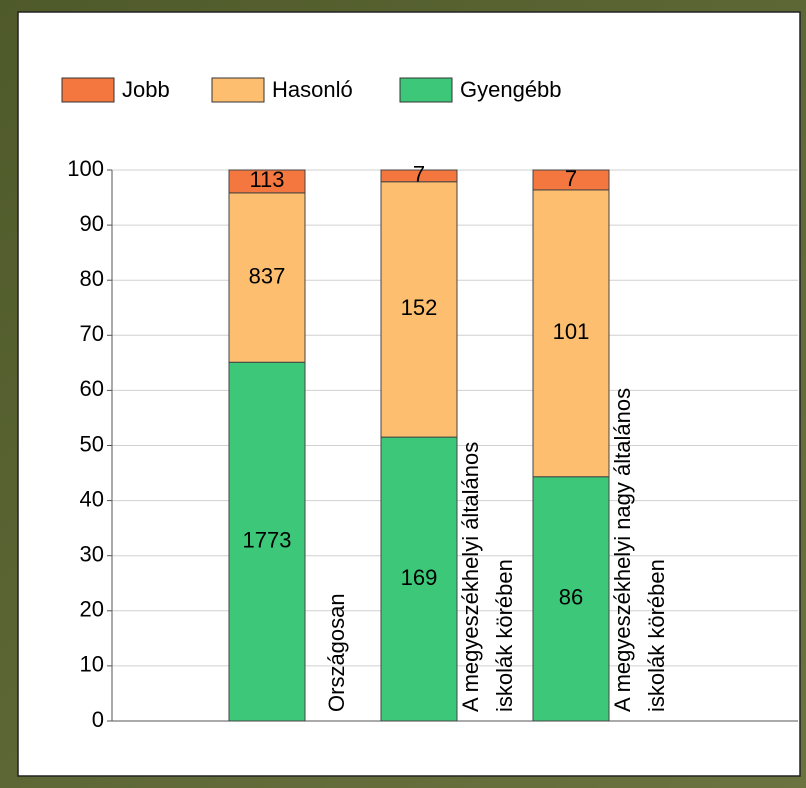 This screenshot has width=806, height=788. What do you see at coordinates (312, 89) in the screenshot?
I see `legend-label: Hasonló` at bounding box center [312, 89].